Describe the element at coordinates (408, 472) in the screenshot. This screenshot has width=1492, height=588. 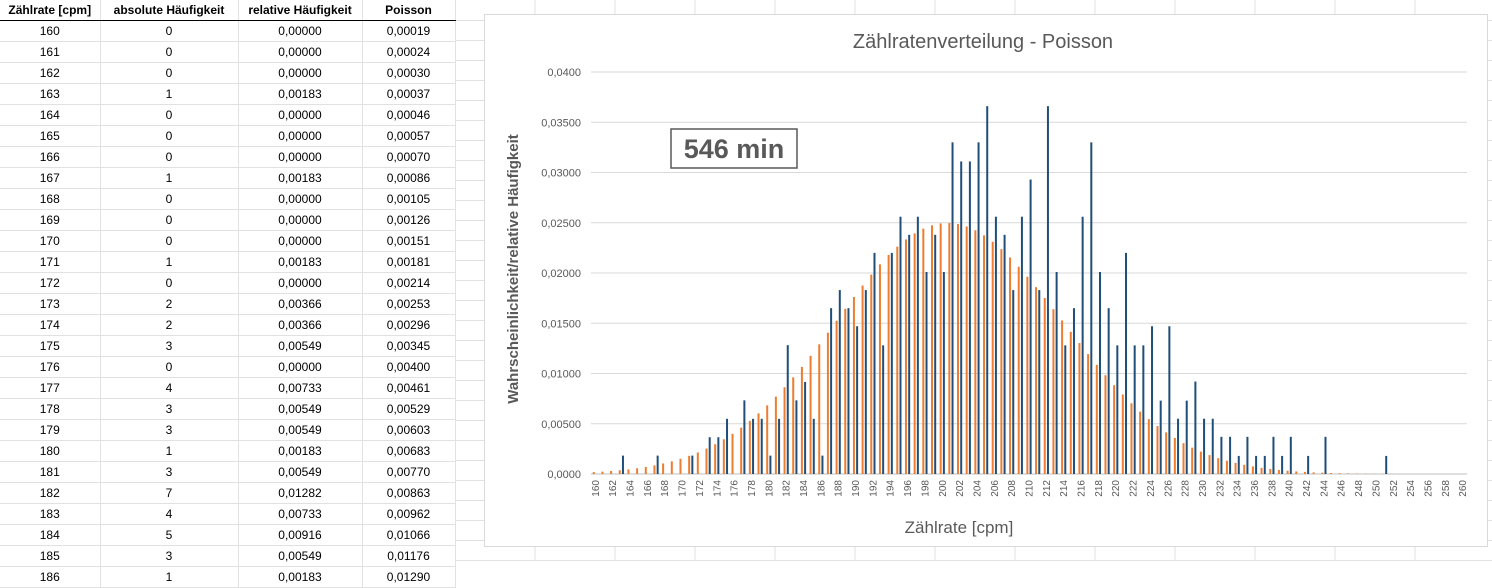
I see `table-cell: 0,00770` at that location.